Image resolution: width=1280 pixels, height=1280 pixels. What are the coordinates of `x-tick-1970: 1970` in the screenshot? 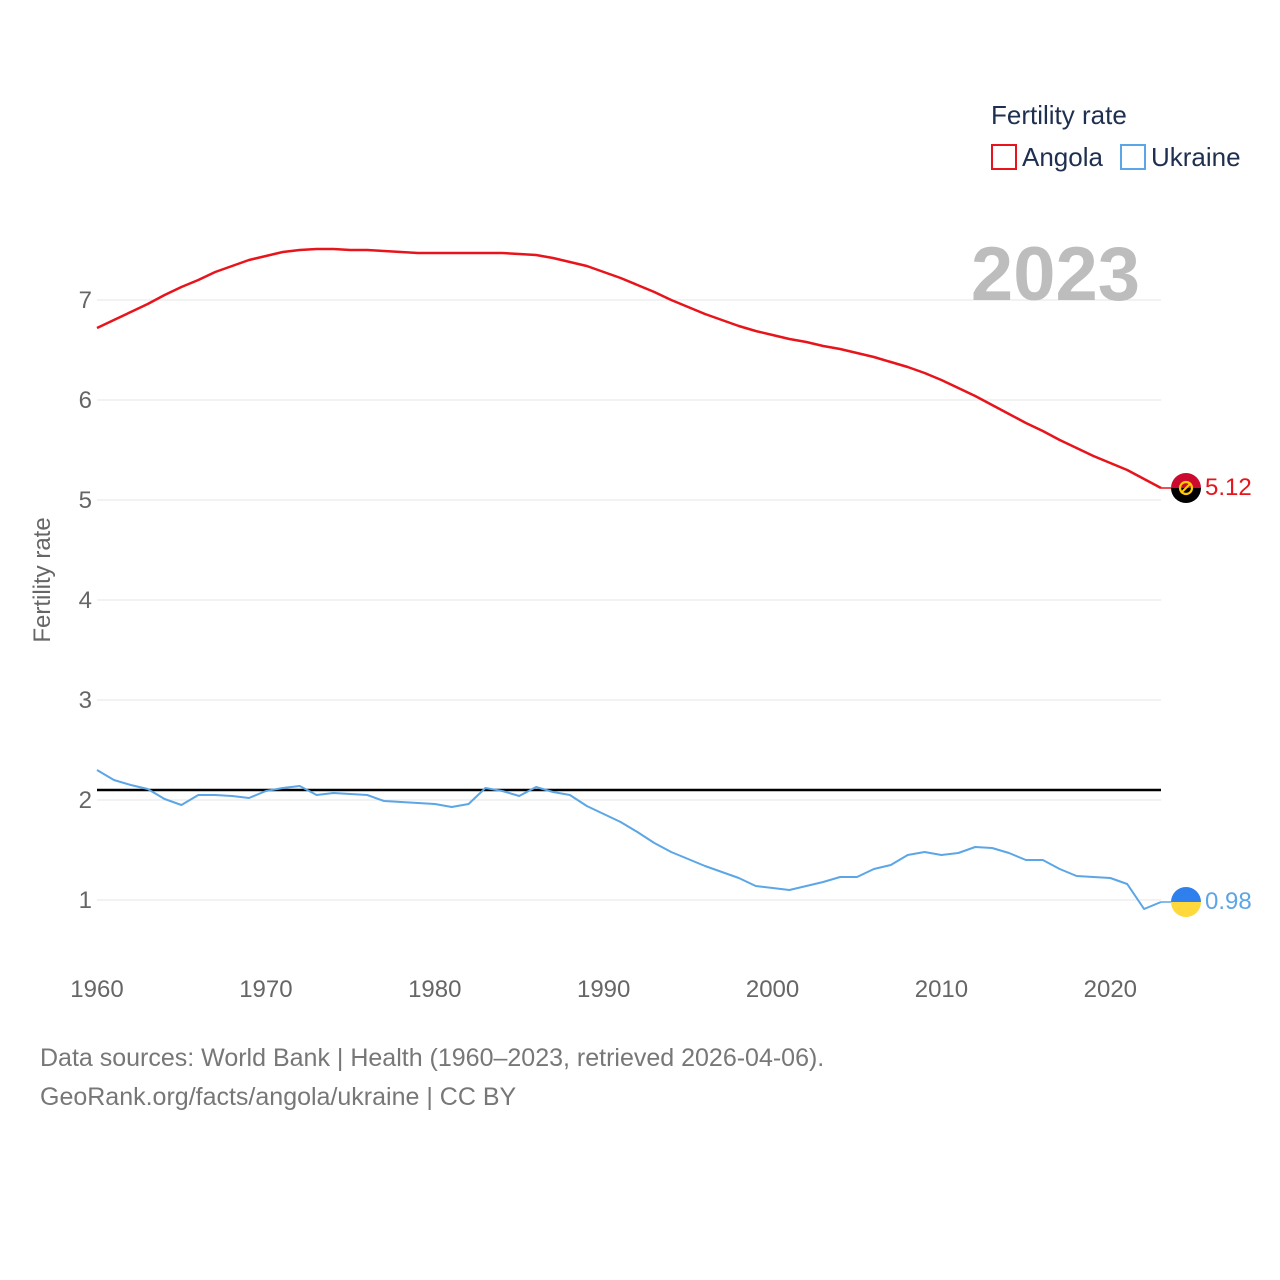 It's located at (265, 989).